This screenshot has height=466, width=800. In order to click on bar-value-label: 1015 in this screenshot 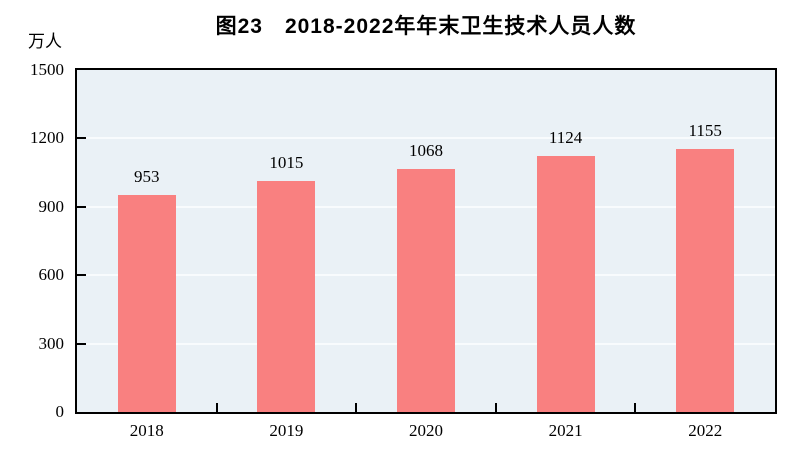, I will do `click(286, 162)`.